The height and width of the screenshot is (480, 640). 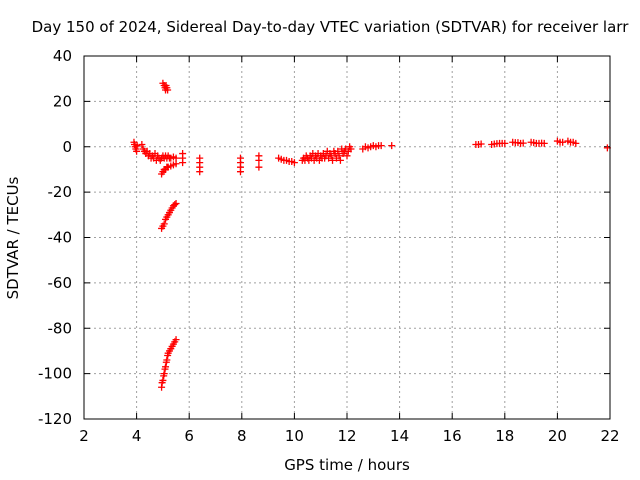 What do you see at coordinates (62, 56) in the screenshot?
I see `y-tick-label: 40` at bounding box center [62, 56].